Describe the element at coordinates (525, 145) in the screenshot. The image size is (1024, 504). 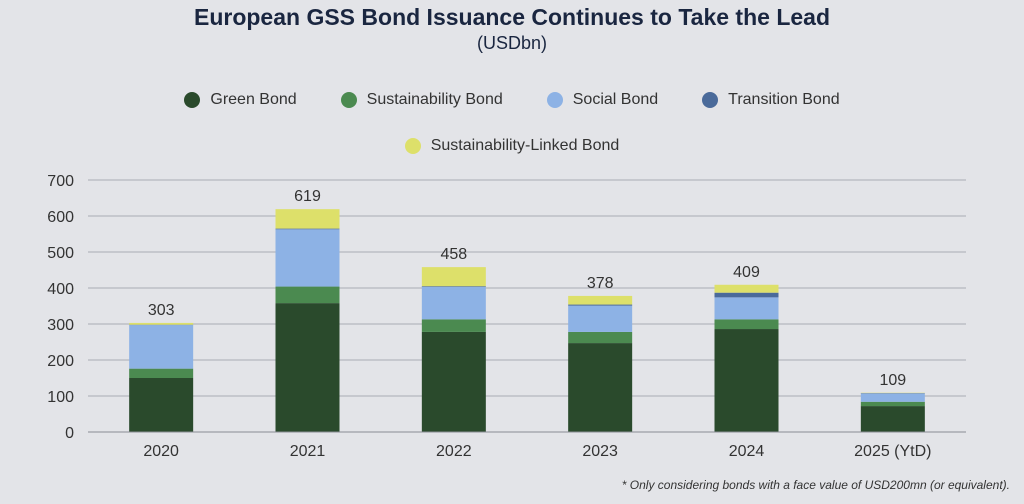
I see `legend-label: Sustainability-Linked Bond` at that location.